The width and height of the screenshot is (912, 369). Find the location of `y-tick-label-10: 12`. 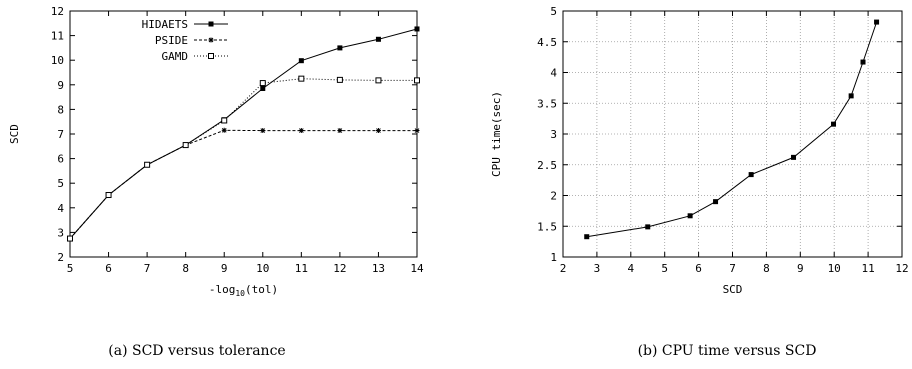

y-tick-label-10: 12 is located at coordinates (57, 11).